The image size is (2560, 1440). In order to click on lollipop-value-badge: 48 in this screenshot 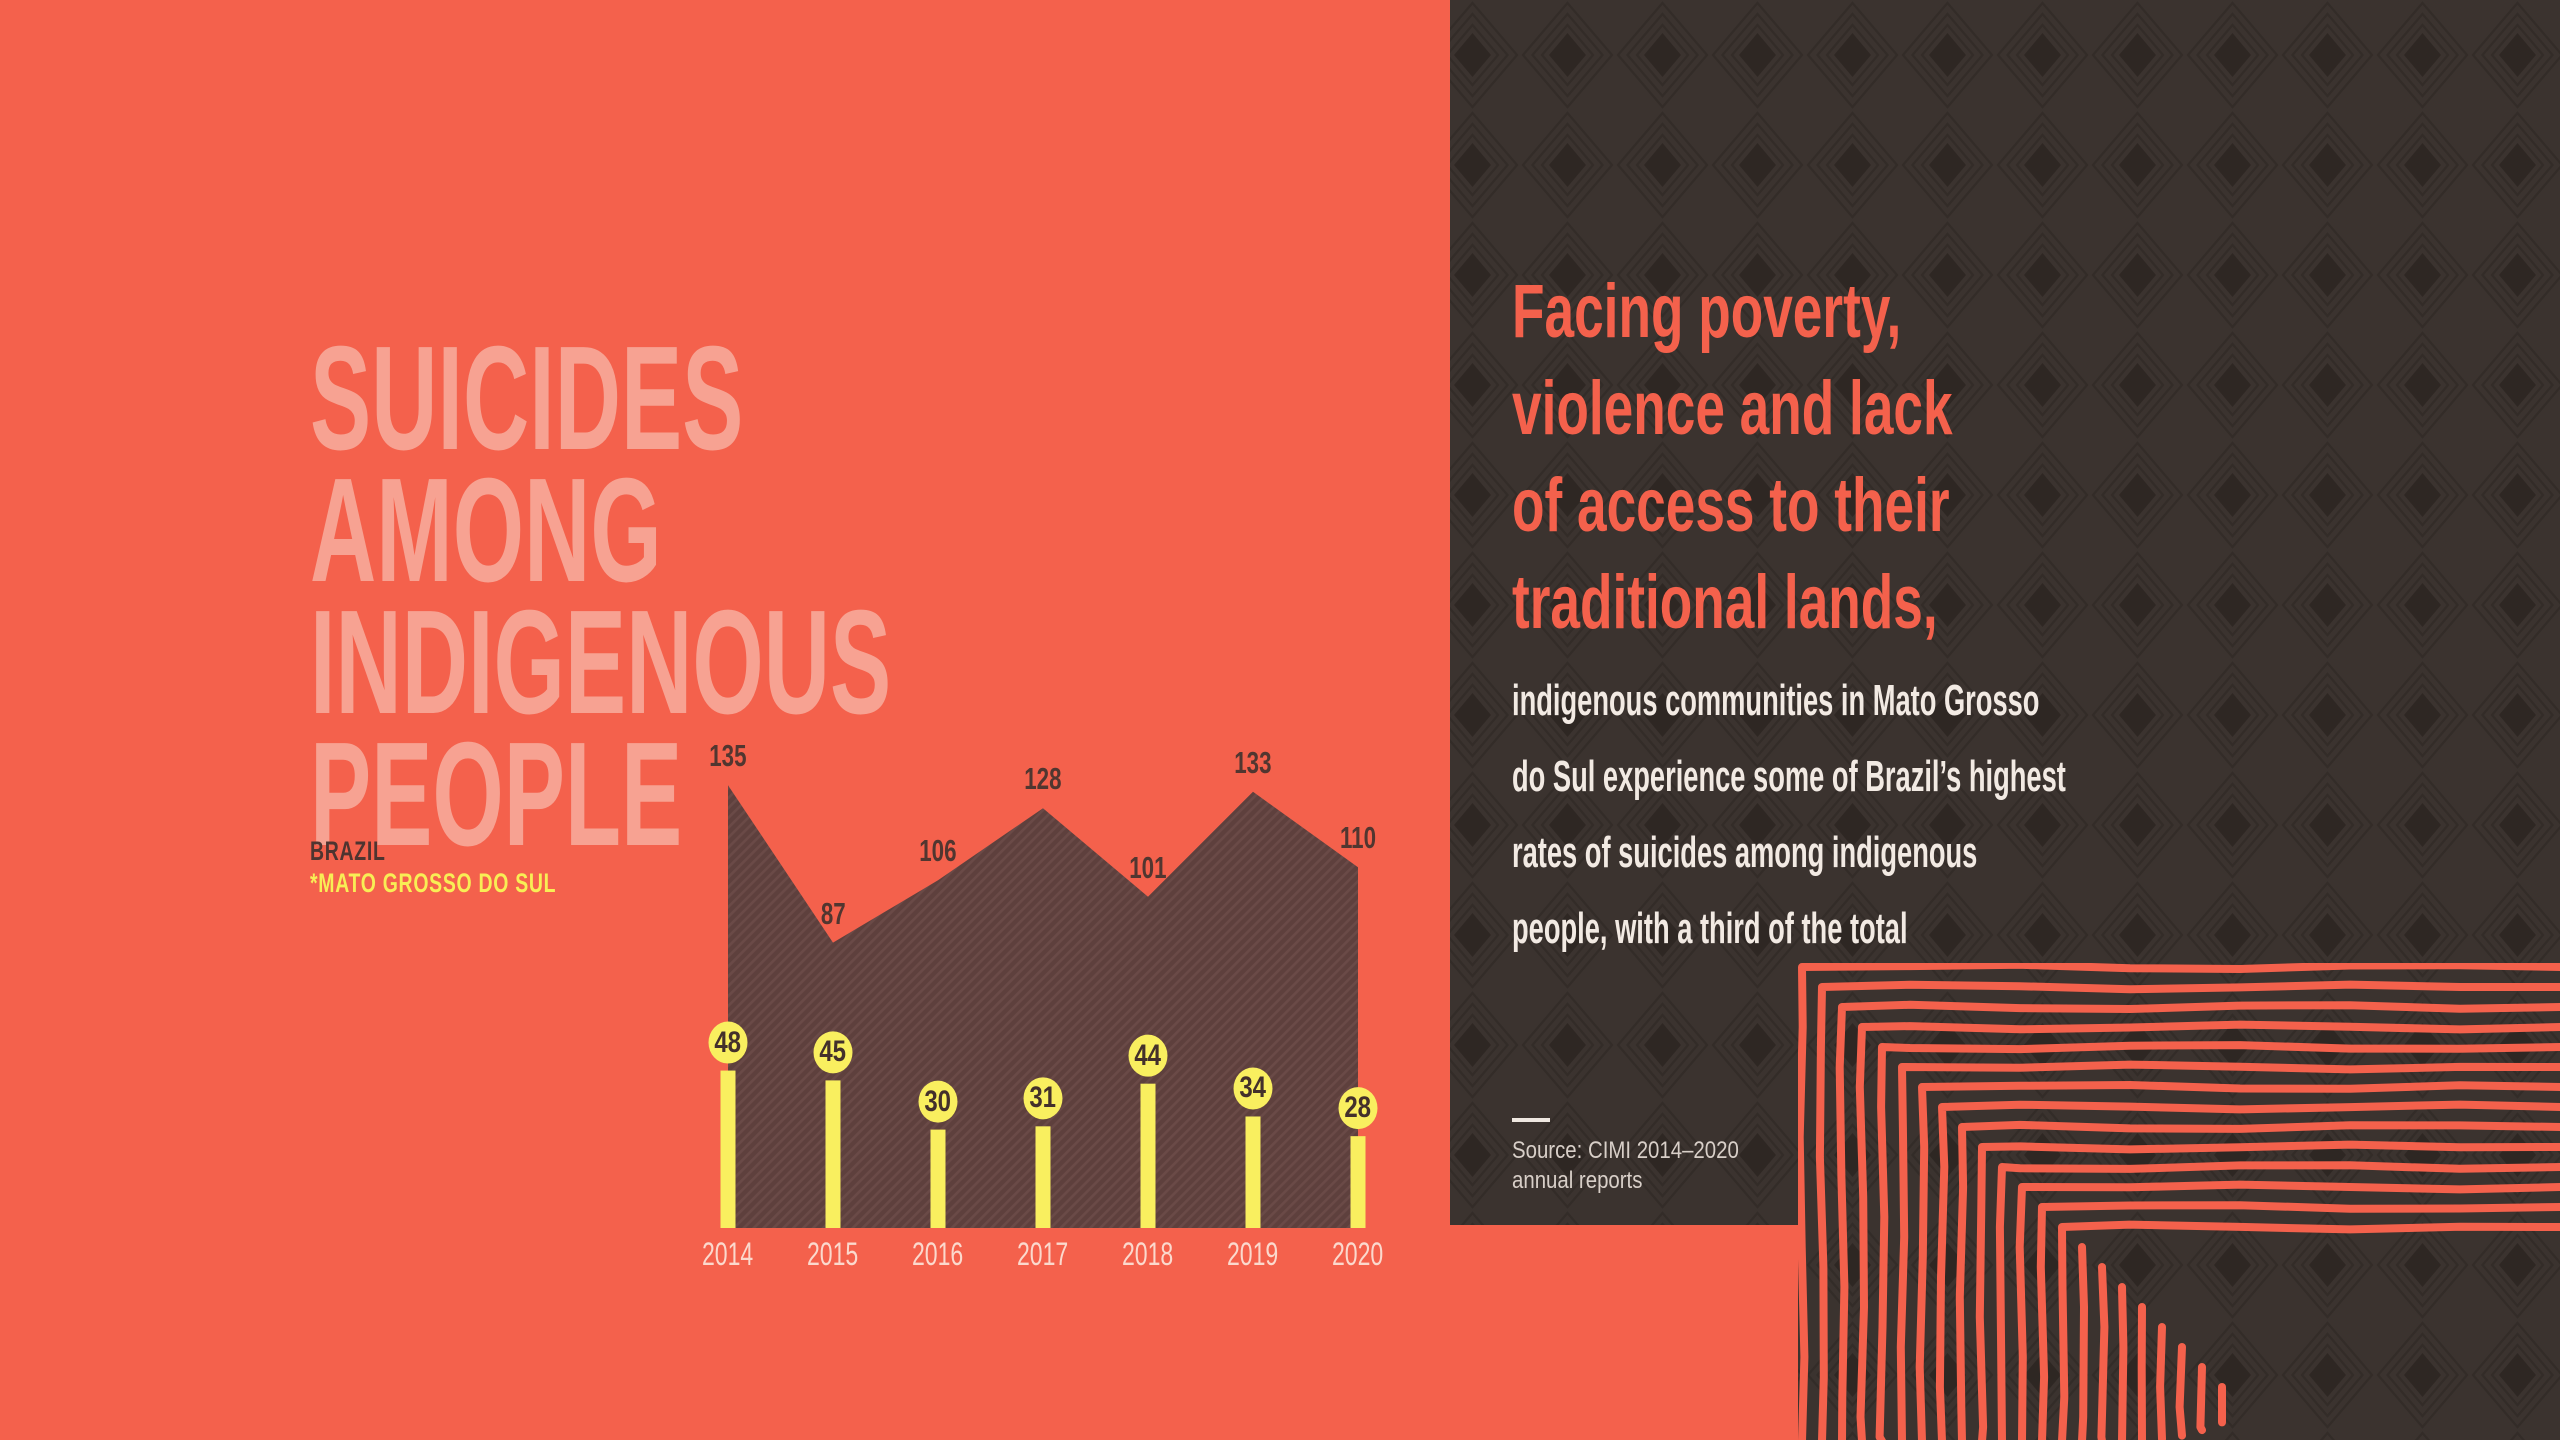, I will do `click(728, 1042)`.